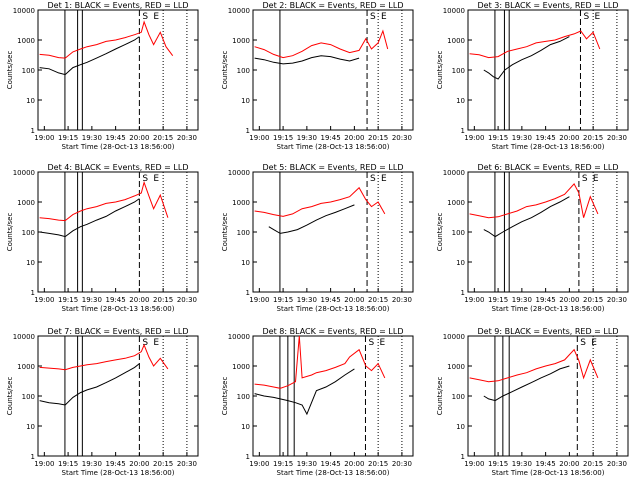  I want to click on chart-title: Det 9: BLACK = Events, RED = LLD, so click(548, 331).